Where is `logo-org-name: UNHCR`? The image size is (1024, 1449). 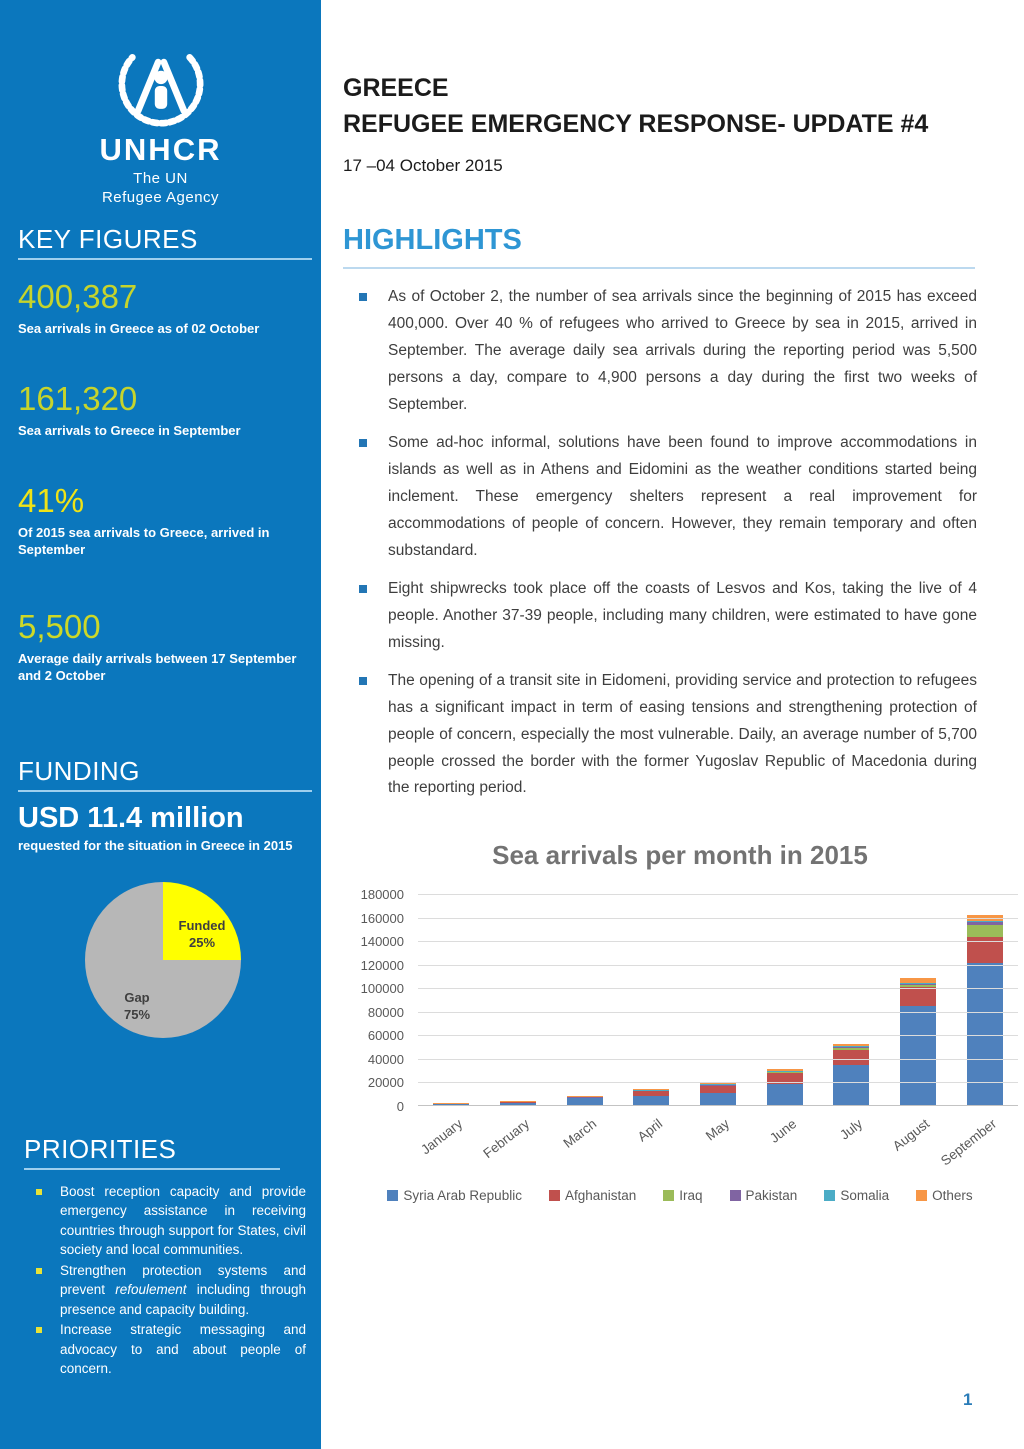 logo-org-name: UNHCR is located at coordinates (160, 149).